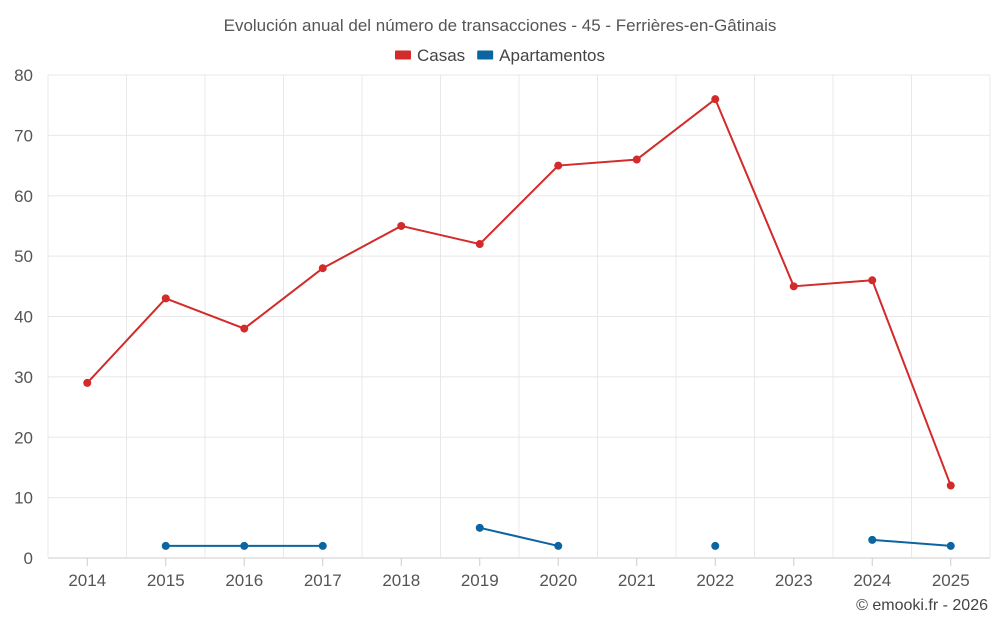 This screenshot has height=625, width=1000. I want to click on x-tick-label: 2014, so click(87, 580).